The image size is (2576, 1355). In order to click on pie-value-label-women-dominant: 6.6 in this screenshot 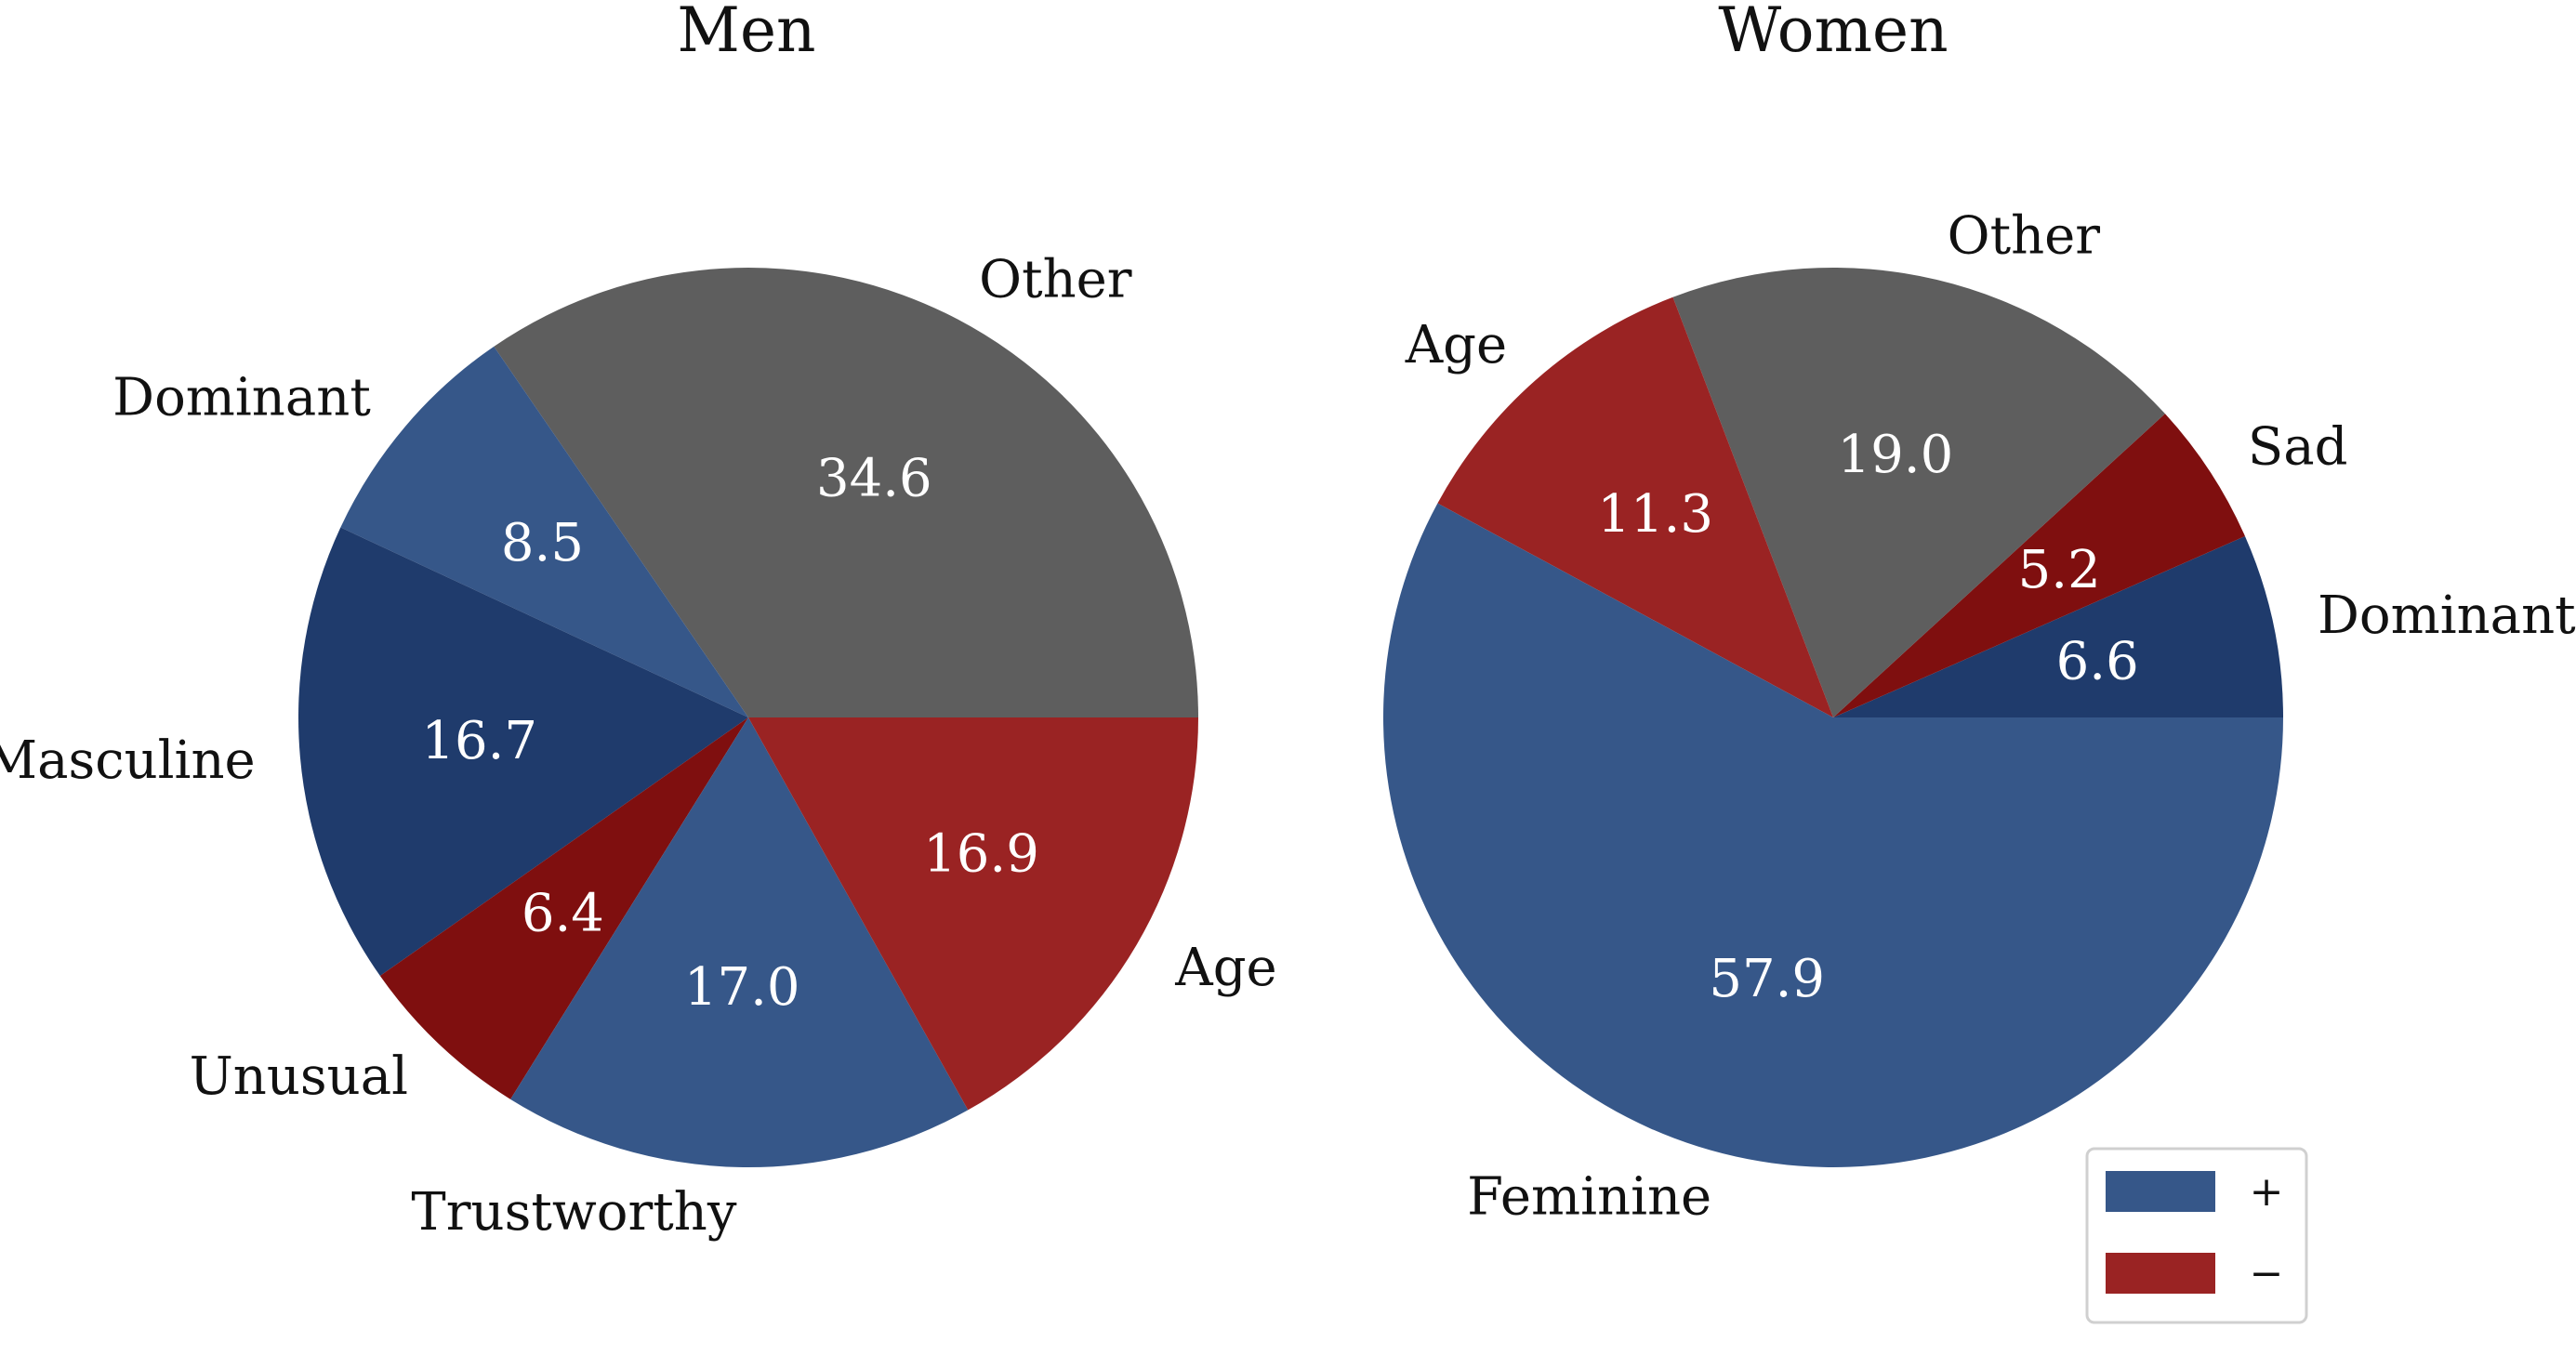, I will do `click(2097, 662)`.